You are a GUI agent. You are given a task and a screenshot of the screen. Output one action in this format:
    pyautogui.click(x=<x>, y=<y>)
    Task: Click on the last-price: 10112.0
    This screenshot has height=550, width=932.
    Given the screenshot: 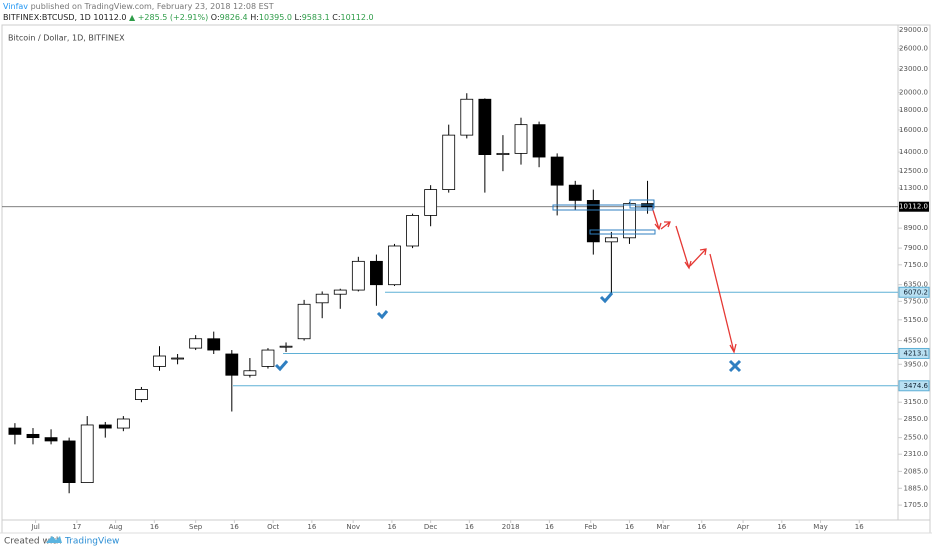 What is the action you would take?
    pyautogui.click(x=110, y=17)
    